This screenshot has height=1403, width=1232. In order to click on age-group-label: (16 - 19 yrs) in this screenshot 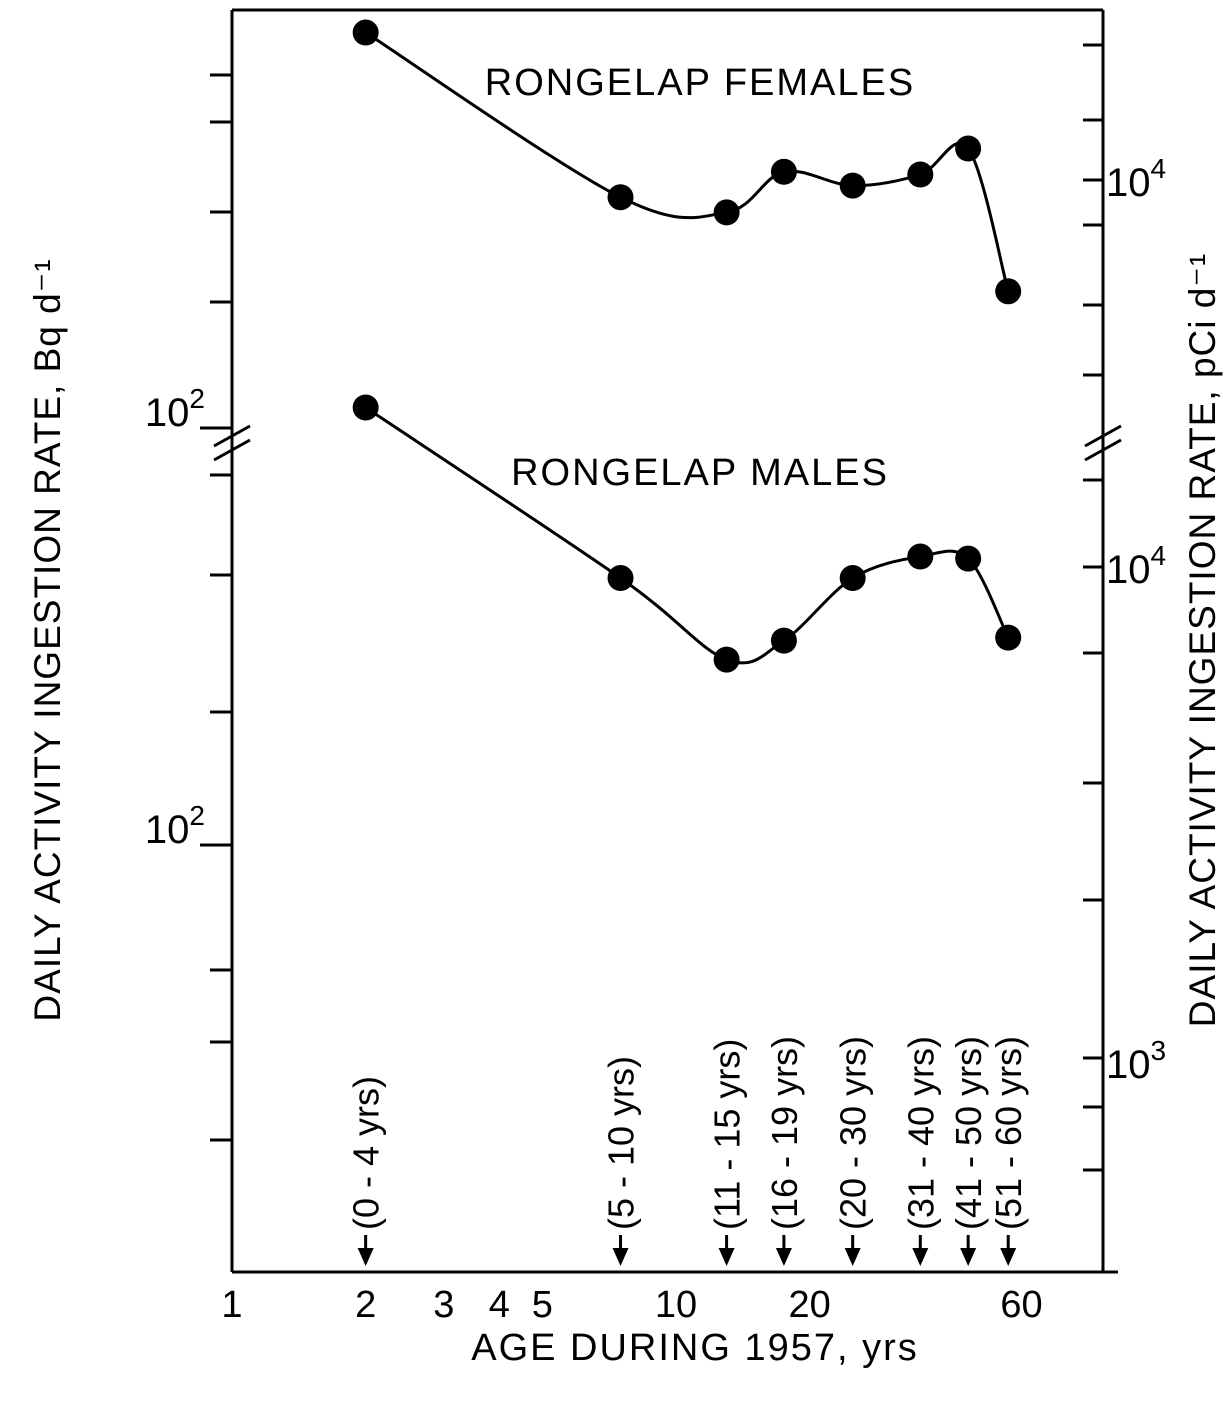, I will do `click(784, 1133)`.